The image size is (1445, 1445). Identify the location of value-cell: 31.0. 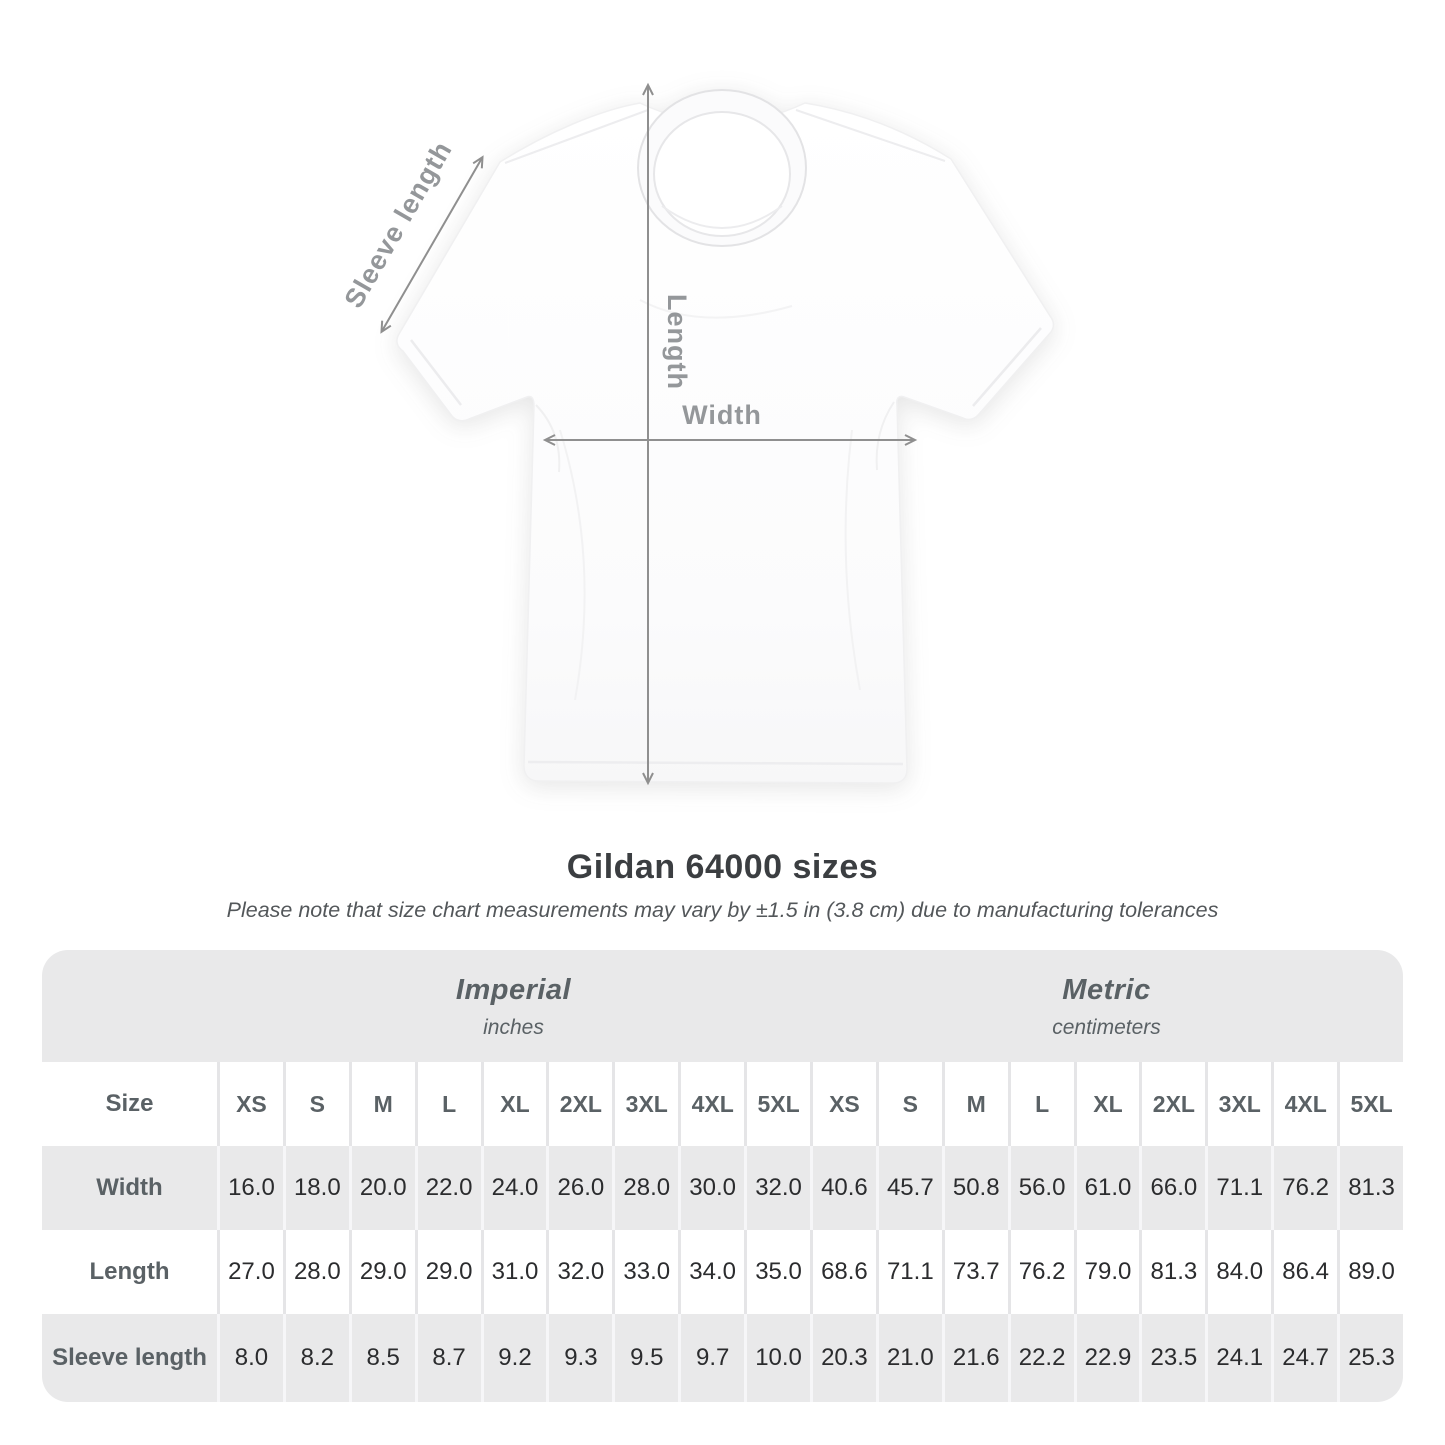
(513, 1272).